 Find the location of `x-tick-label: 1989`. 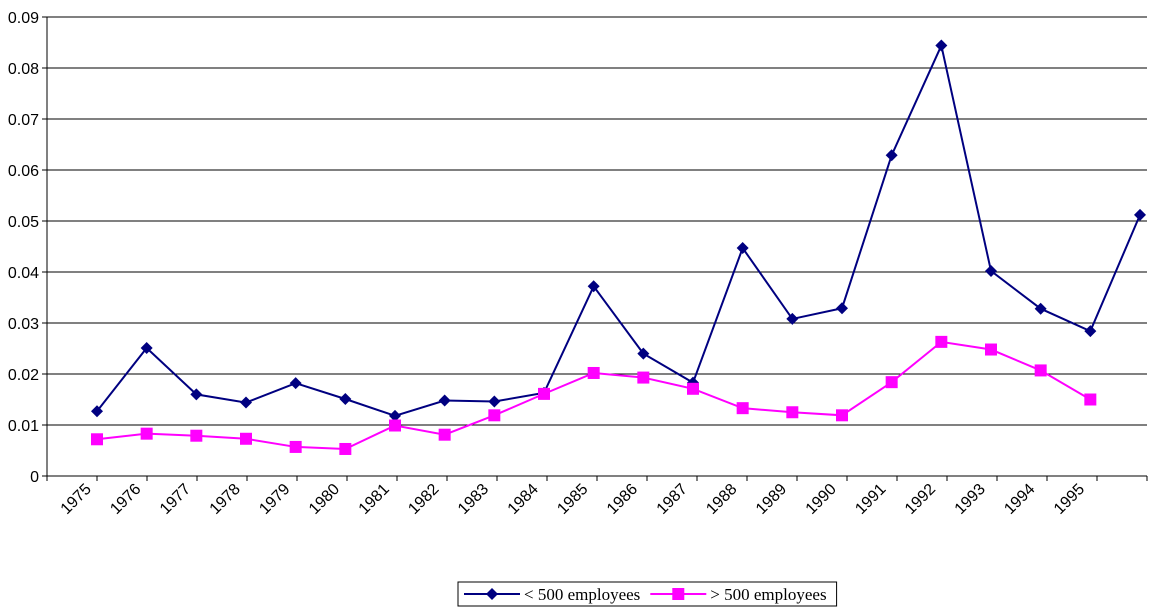

x-tick-label: 1989 is located at coordinates (771, 499).